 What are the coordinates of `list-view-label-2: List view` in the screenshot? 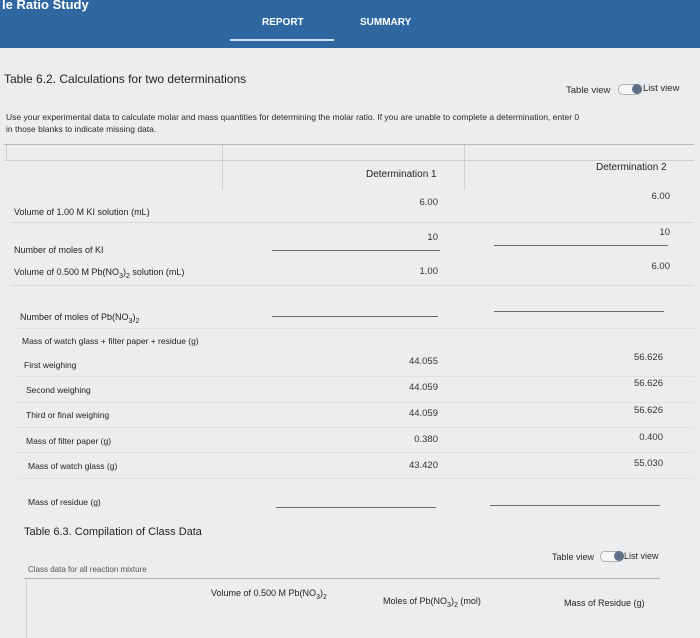 It's located at (641, 556).